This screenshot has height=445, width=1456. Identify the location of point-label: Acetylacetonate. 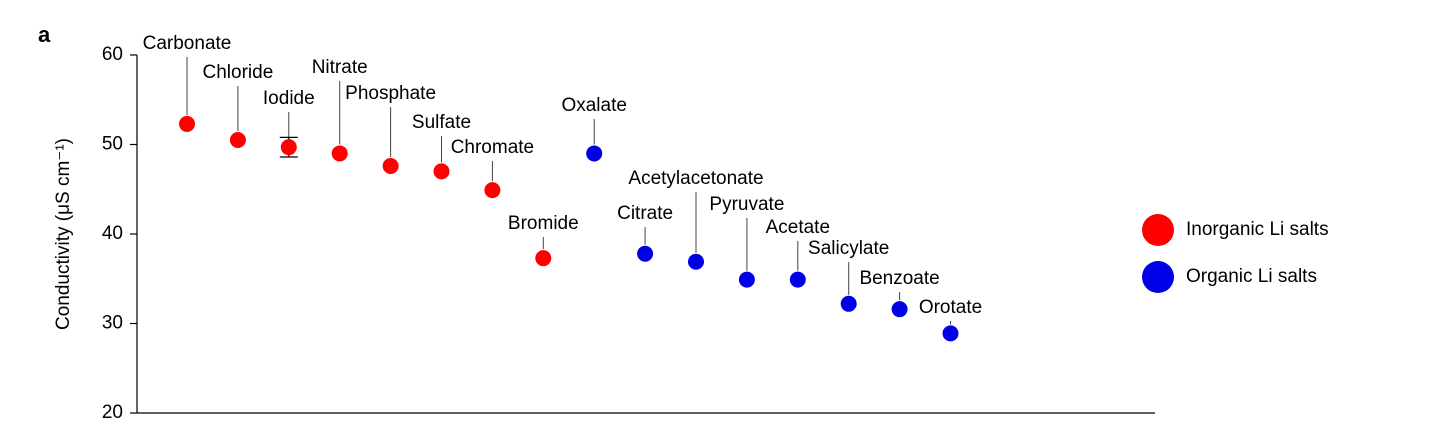
(695, 178).